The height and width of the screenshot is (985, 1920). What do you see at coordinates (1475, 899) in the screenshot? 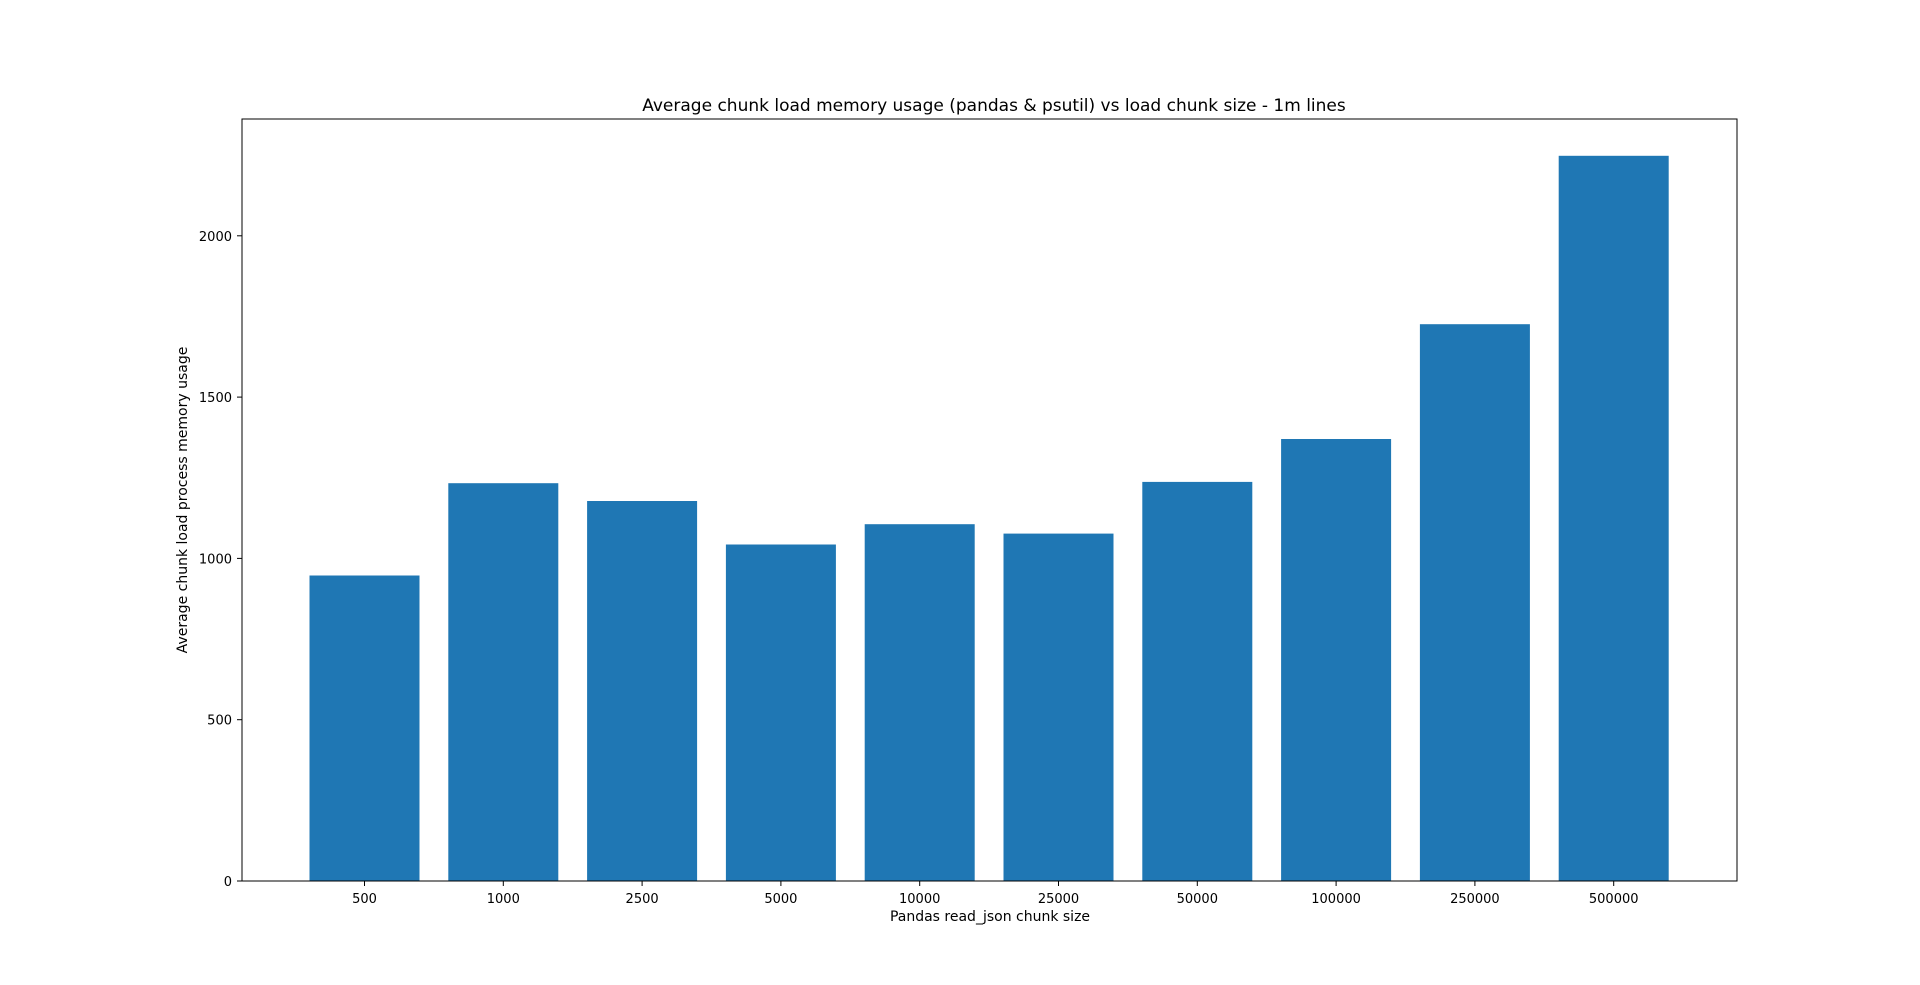
I see `x-tick-label: 250000` at bounding box center [1475, 899].